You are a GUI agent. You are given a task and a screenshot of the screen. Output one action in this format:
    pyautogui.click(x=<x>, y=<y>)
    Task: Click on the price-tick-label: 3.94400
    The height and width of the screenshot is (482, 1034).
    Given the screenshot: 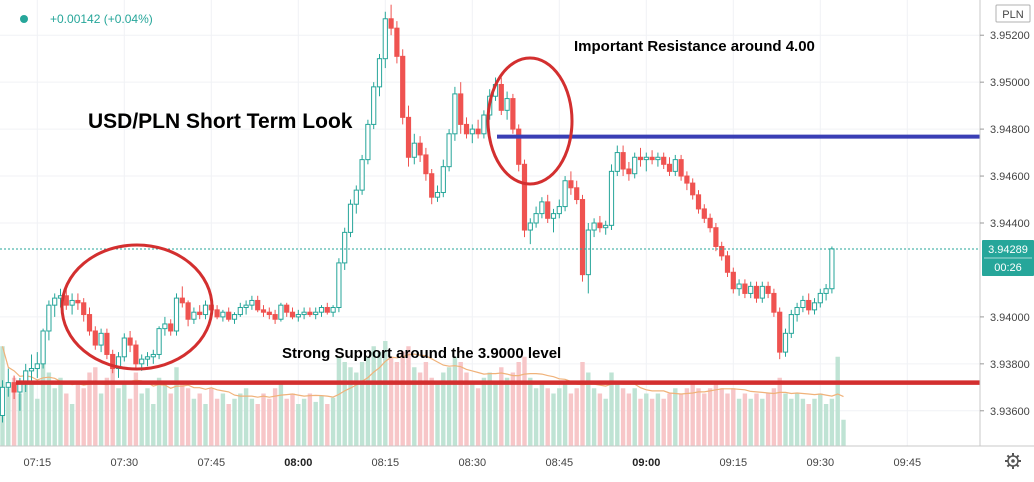 What is the action you would take?
    pyautogui.click(x=1010, y=224)
    